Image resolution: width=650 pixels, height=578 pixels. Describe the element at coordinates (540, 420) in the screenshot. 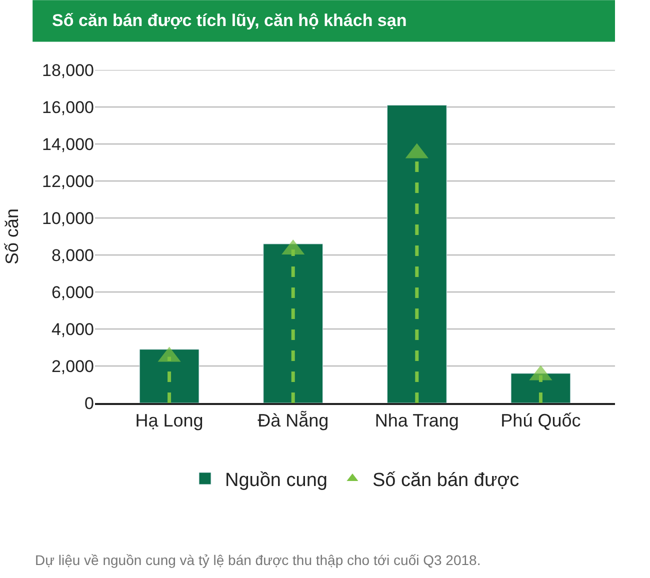

I see `x-tick-label: Phú Quốc` at that location.